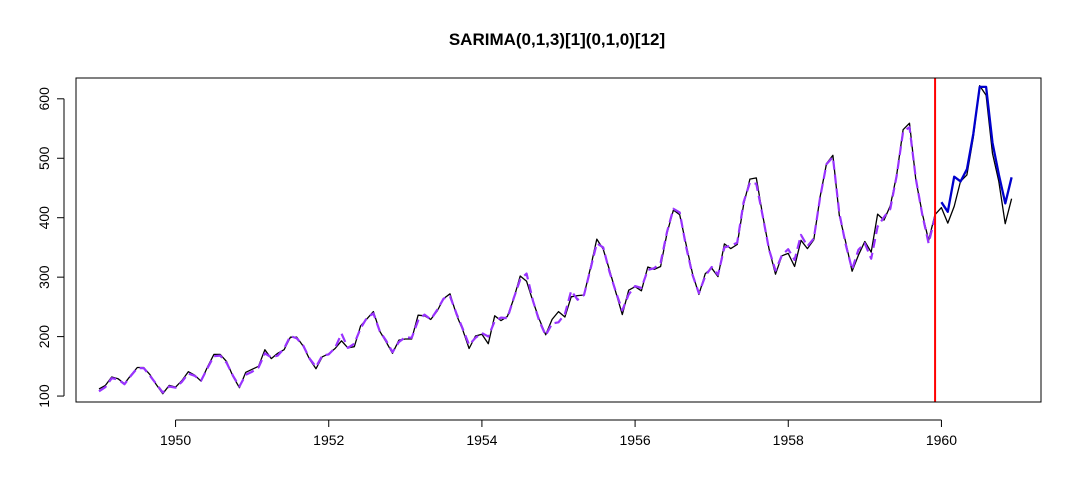 The width and height of the screenshot is (1080, 500). What do you see at coordinates (635, 440) in the screenshot?
I see `x-tick-label: 1956` at bounding box center [635, 440].